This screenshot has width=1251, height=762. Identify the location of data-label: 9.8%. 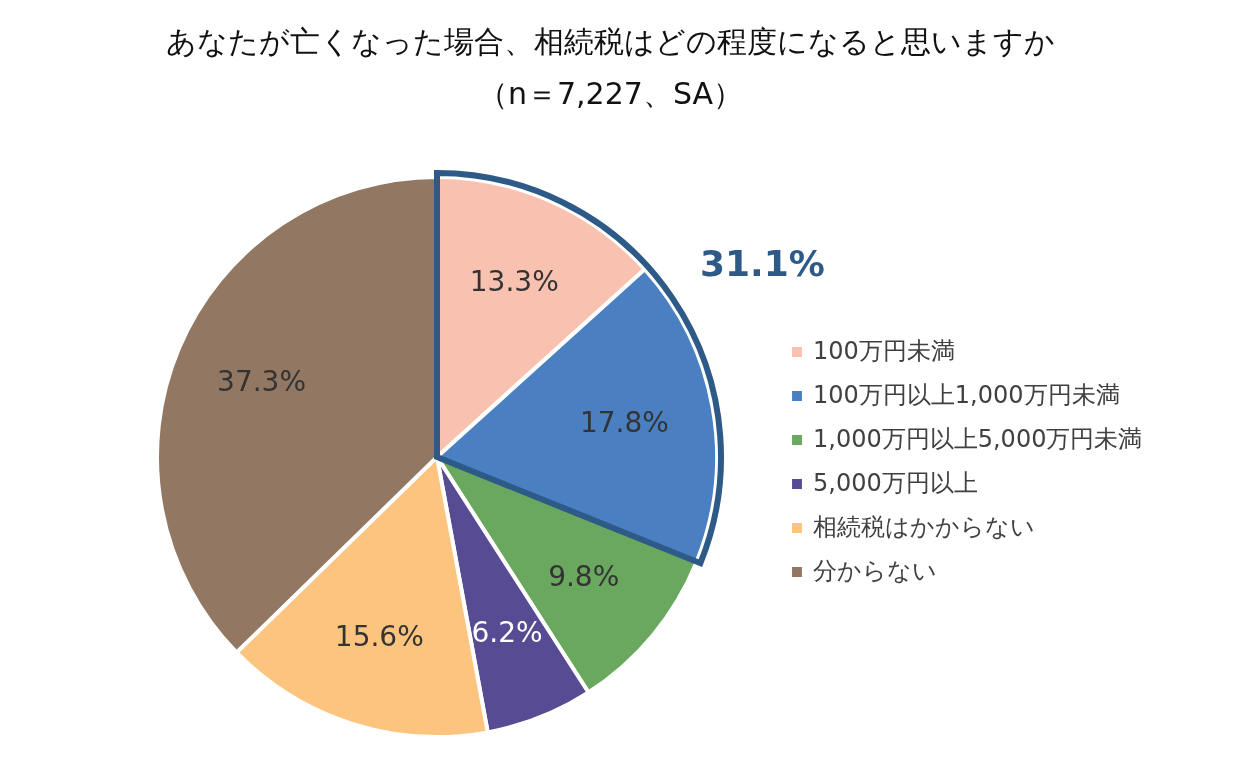
(584, 577).